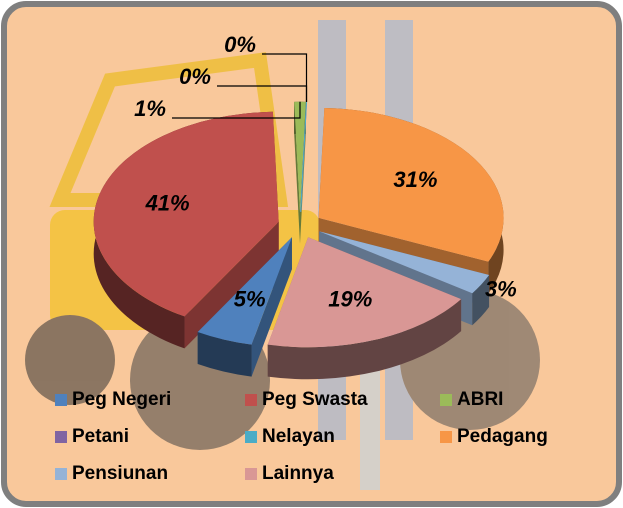 Image resolution: width=623 pixels, height=508 pixels. I want to click on data-label: 1%, so click(150, 108).